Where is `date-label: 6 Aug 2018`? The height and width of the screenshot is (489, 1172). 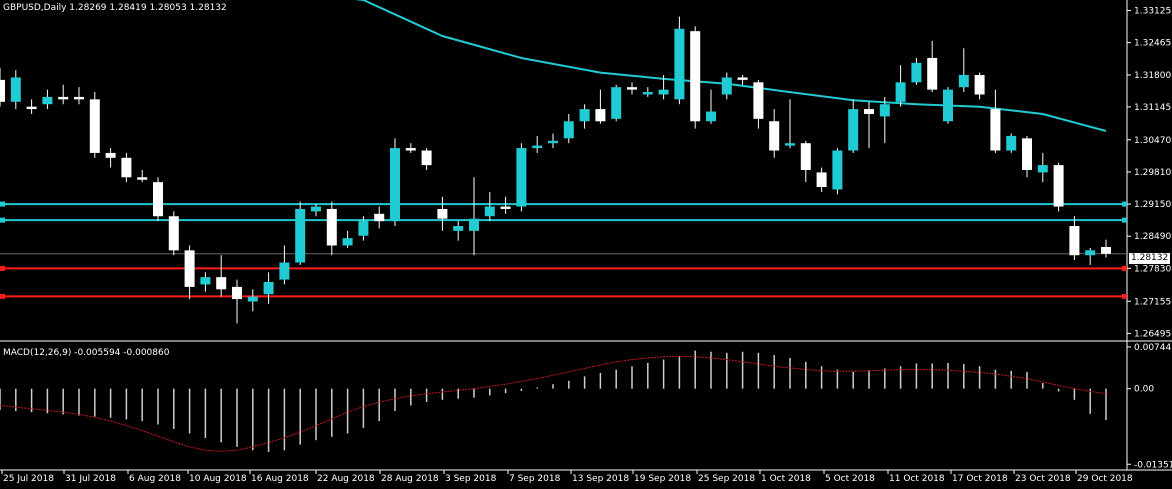
date-label: 6 Aug 2018 is located at coordinates (155, 479).